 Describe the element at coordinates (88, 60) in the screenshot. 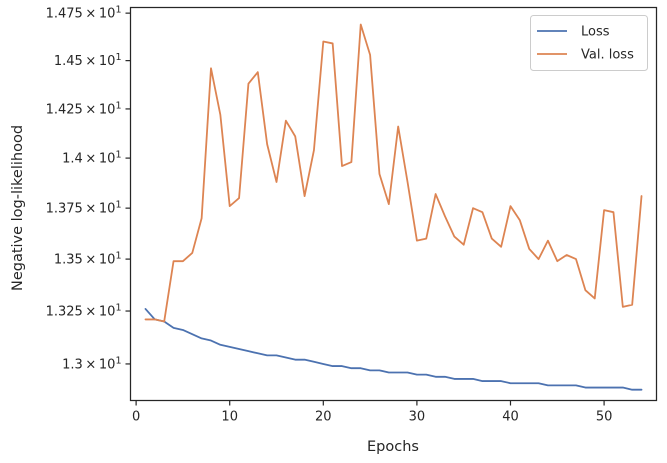

I see `y-tick-label: 1.45 × 10¹` at that location.